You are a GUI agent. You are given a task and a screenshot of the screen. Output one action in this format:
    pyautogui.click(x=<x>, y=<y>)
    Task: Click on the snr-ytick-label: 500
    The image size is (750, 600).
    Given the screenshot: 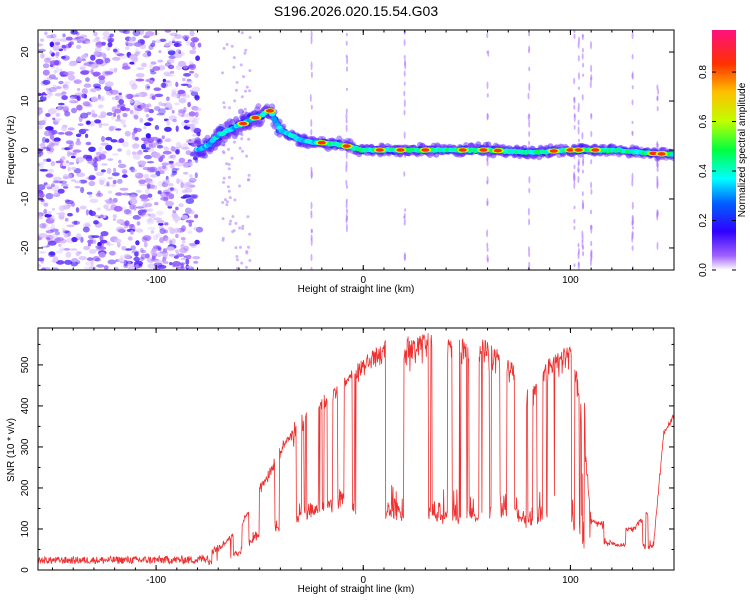 What is the action you would take?
    pyautogui.click(x=25, y=364)
    